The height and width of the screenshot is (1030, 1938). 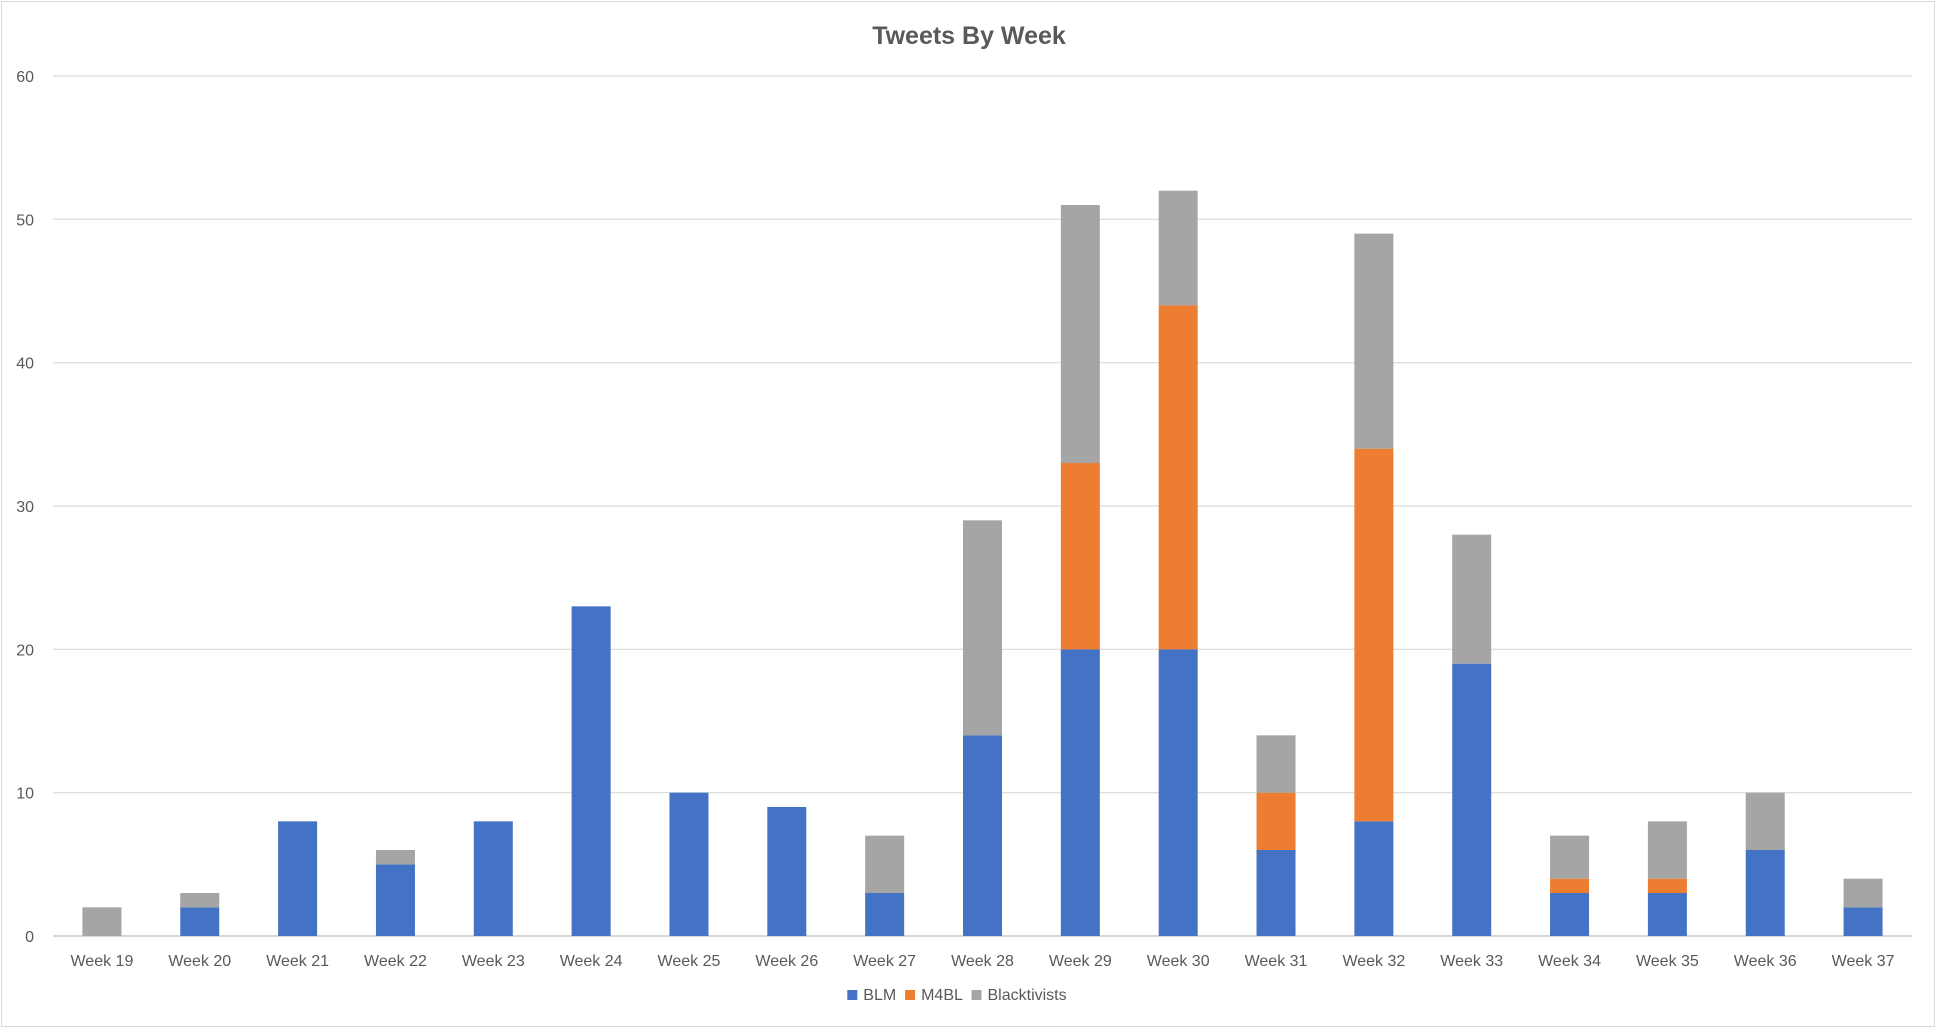 I want to click on y-tick-label: 10, so click(x=25, y=794).